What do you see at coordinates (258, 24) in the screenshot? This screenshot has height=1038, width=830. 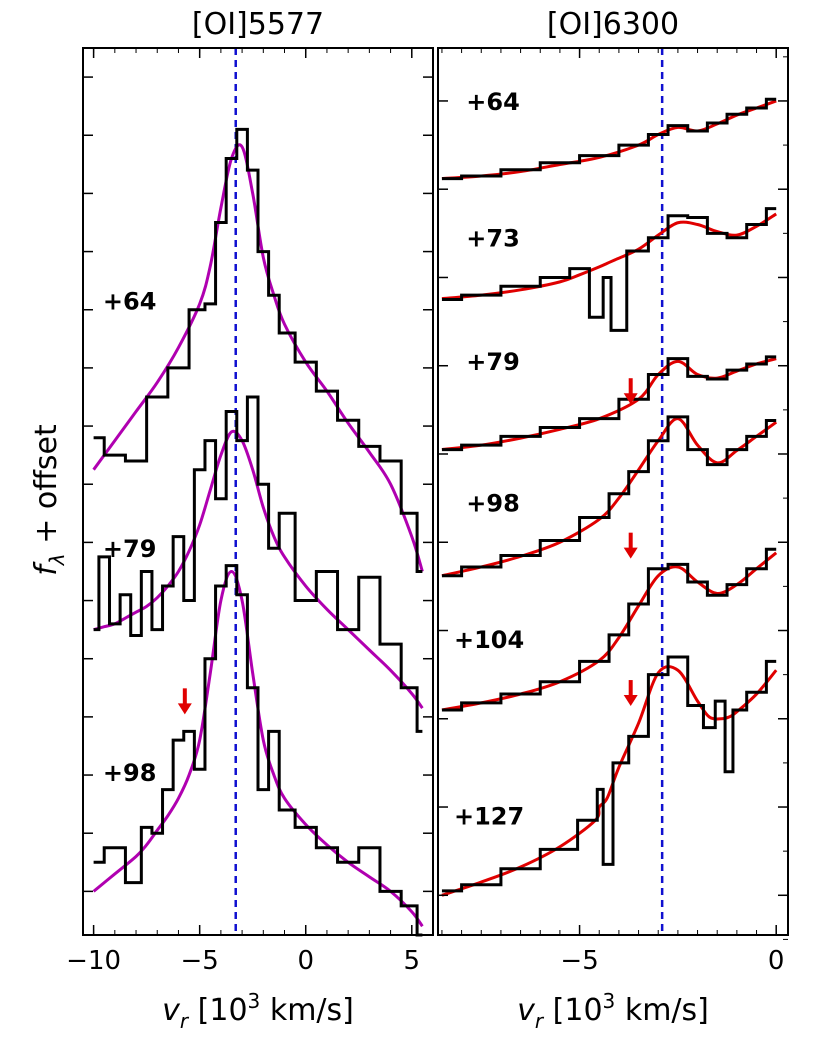 I see `panel-title: [OI]5577` at bounding box center [258, 24].